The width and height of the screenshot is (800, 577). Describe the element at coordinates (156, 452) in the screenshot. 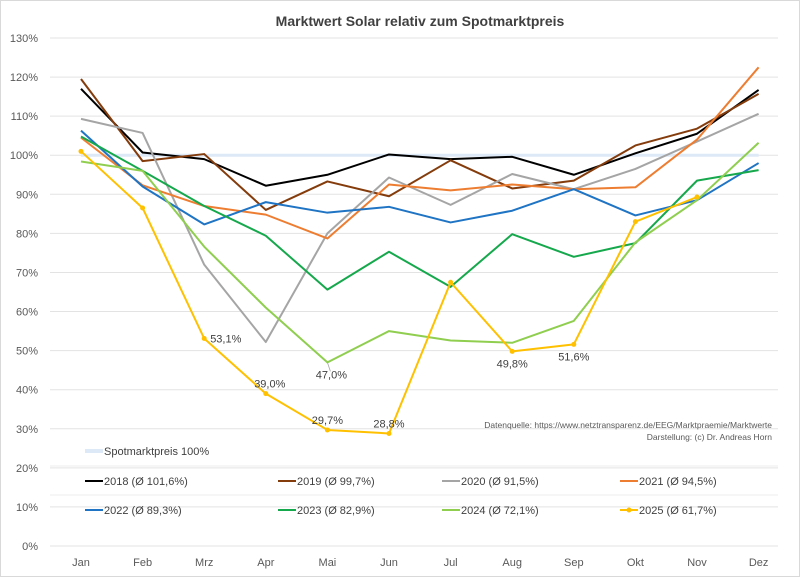

I see `legend-label: Spotmarktpreis 100%` at that location.